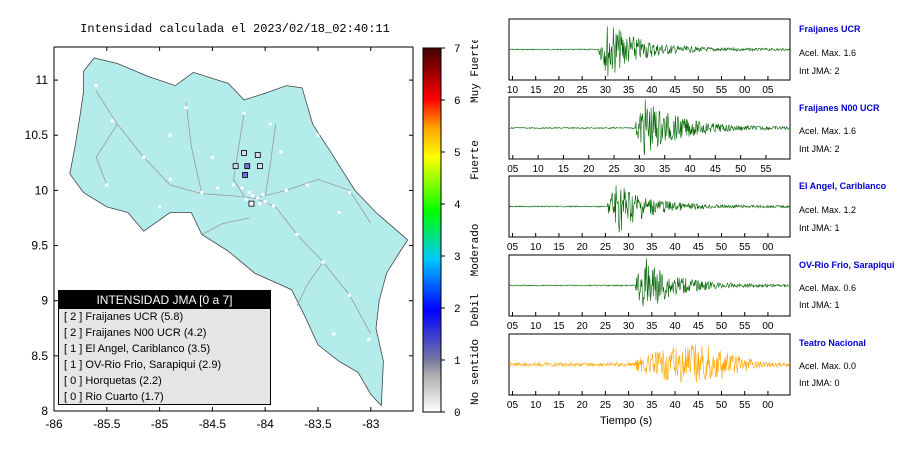  What do you see at coordinates (371, 424) in the screenshot?
I see `x-tick-label: -83` at bounding box center [371, 424].